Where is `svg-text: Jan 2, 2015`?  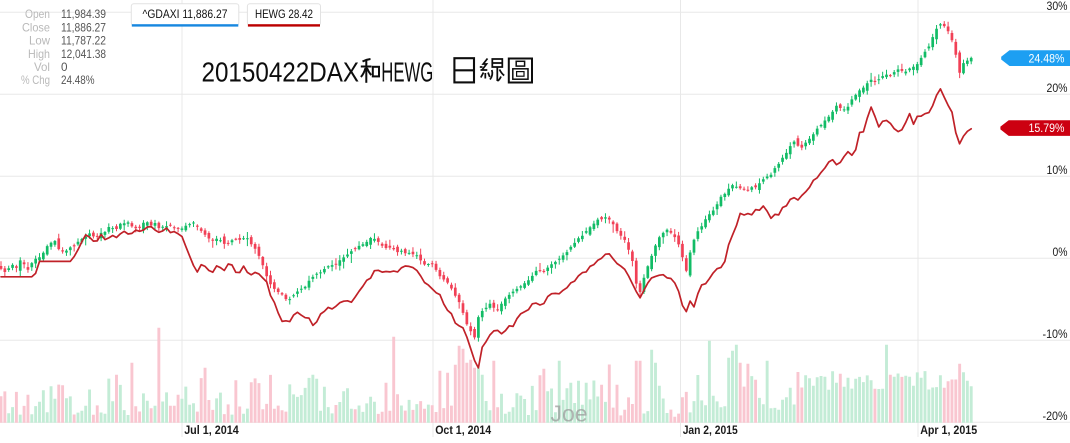
svg-text: Jan 2, 2015 is located at coordinates (710, 430).